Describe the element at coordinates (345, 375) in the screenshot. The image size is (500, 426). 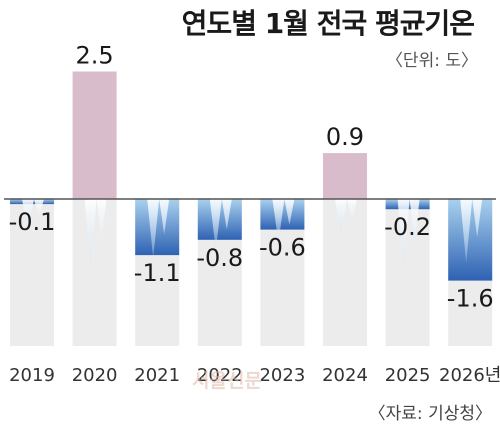
I see `x-tick-label: 2024` at that location.